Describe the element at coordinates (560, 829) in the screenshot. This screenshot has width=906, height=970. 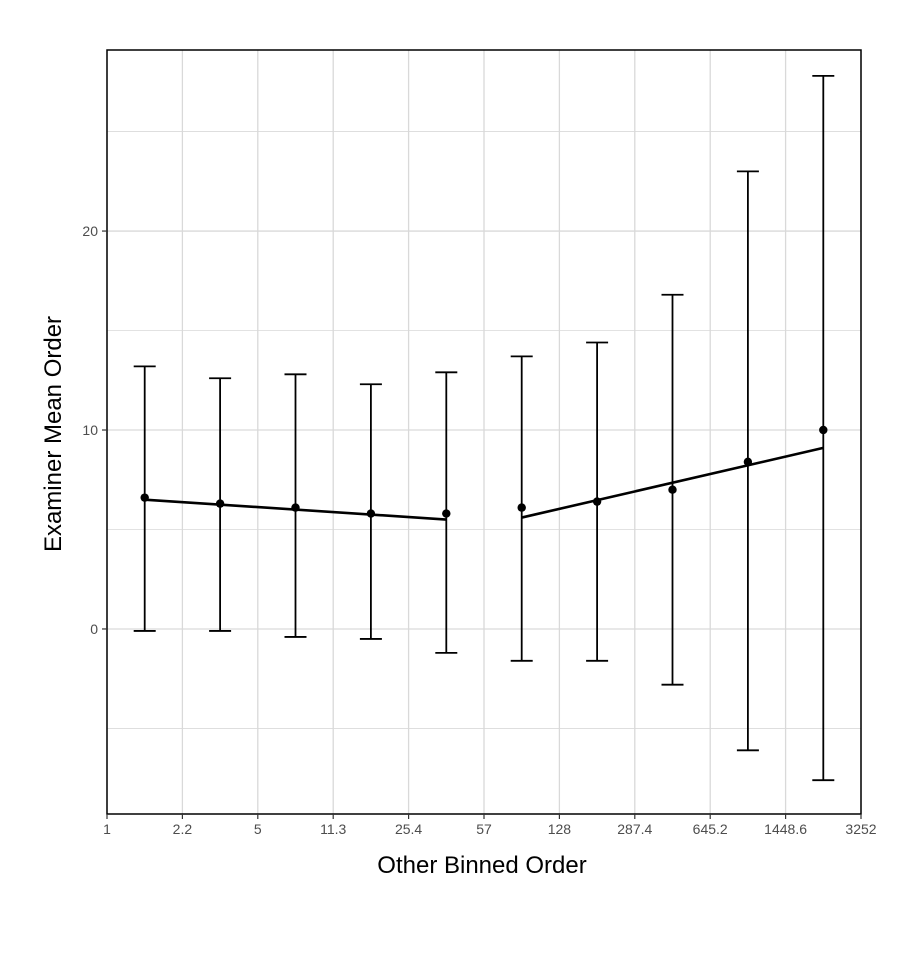
I see `x-tick-label: 128` at that location.